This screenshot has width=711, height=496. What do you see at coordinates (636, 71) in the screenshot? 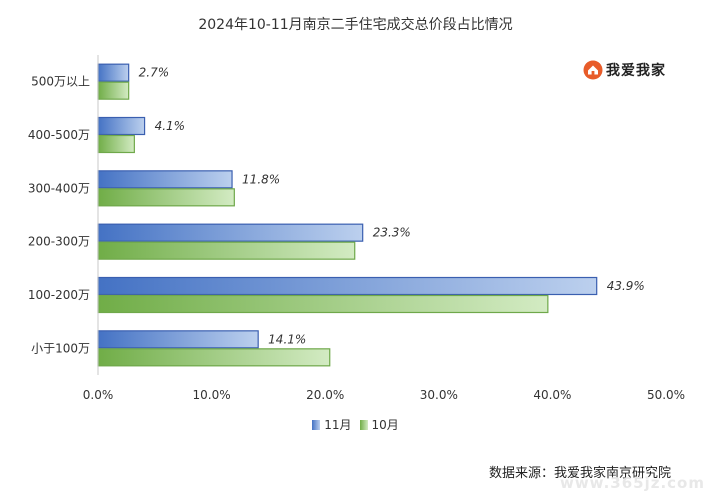
I see `logo-text: 我爱我家` at bounding box center [636, 71].